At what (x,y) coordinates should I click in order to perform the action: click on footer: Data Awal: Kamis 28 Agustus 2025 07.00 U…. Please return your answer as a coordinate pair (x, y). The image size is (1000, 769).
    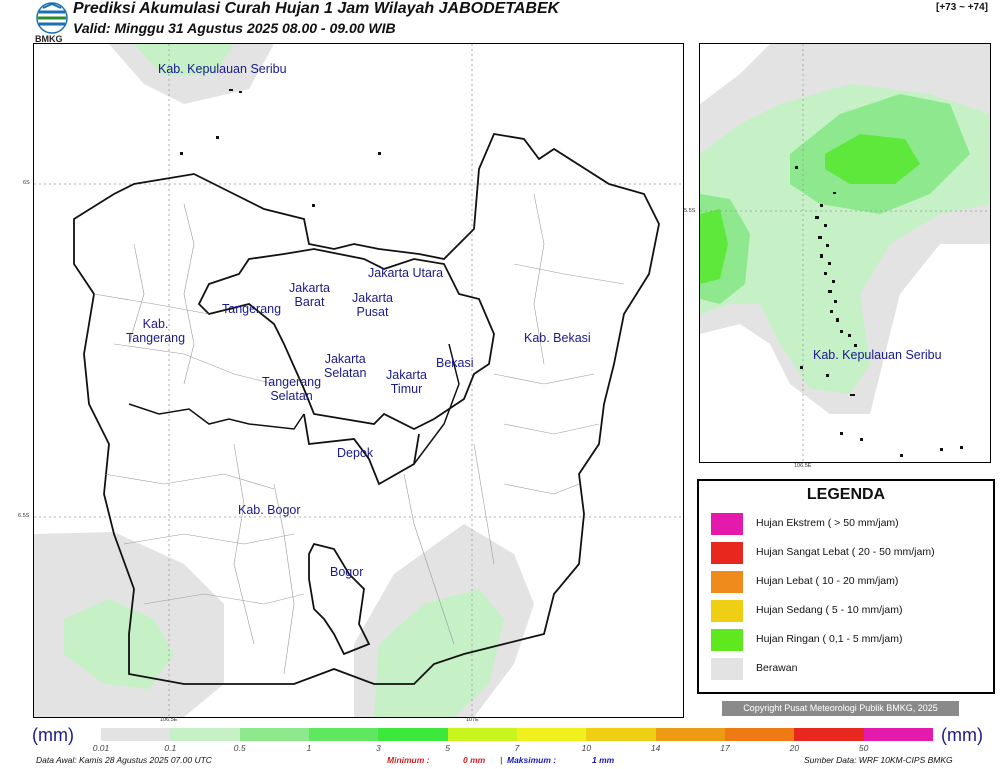
    Looking at the image, I should click on (494, 760).